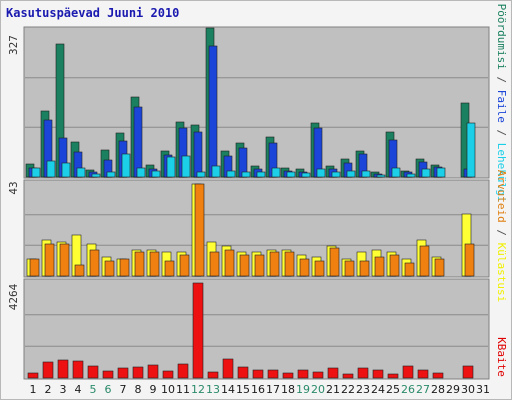 Image resolution: width=512 pixels, height=400 pixels. What do you see at coordinates (33, 389) in the screenshot?
I see `day-label: 1` at bounding box center [33, 389].